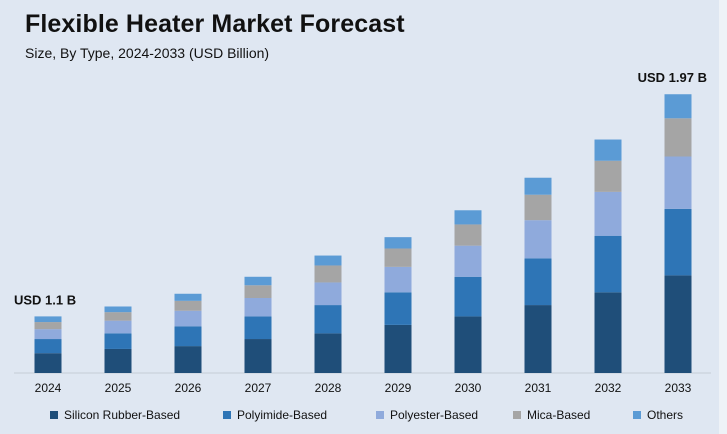  Describe the element at coordinates (118, 388) in the screenshot. I see `x-tick-label: 2025` at that location.